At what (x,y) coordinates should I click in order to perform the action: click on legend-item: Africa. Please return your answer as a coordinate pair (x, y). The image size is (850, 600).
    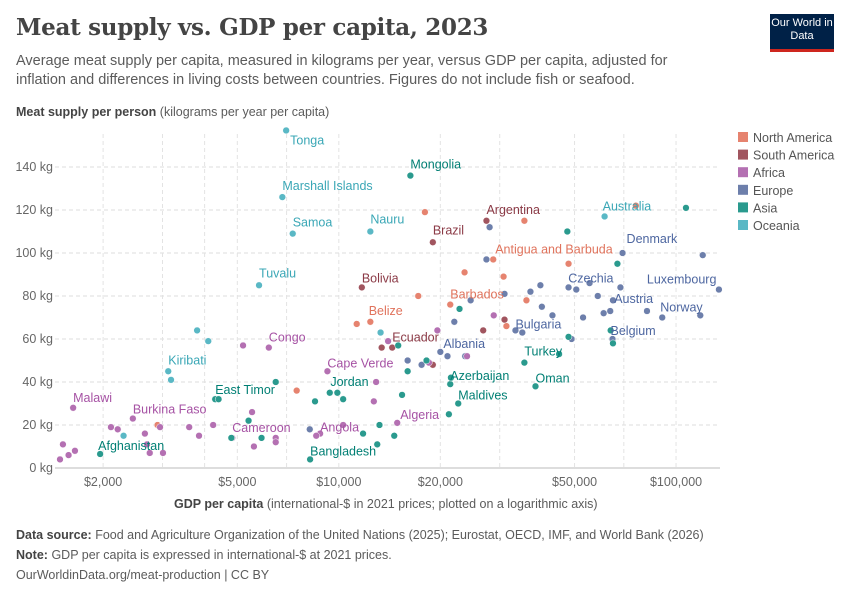
    Looking at the image, I should click on (769, 173).